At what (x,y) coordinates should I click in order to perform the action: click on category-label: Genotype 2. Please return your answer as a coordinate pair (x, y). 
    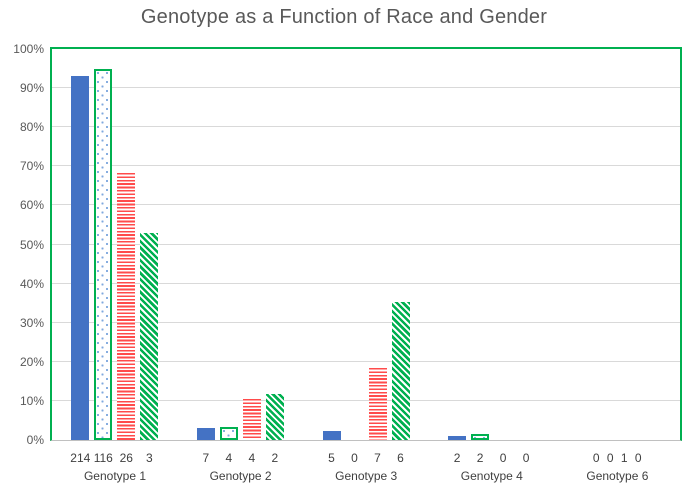
    Looking at the image, I should click on (240, 476).